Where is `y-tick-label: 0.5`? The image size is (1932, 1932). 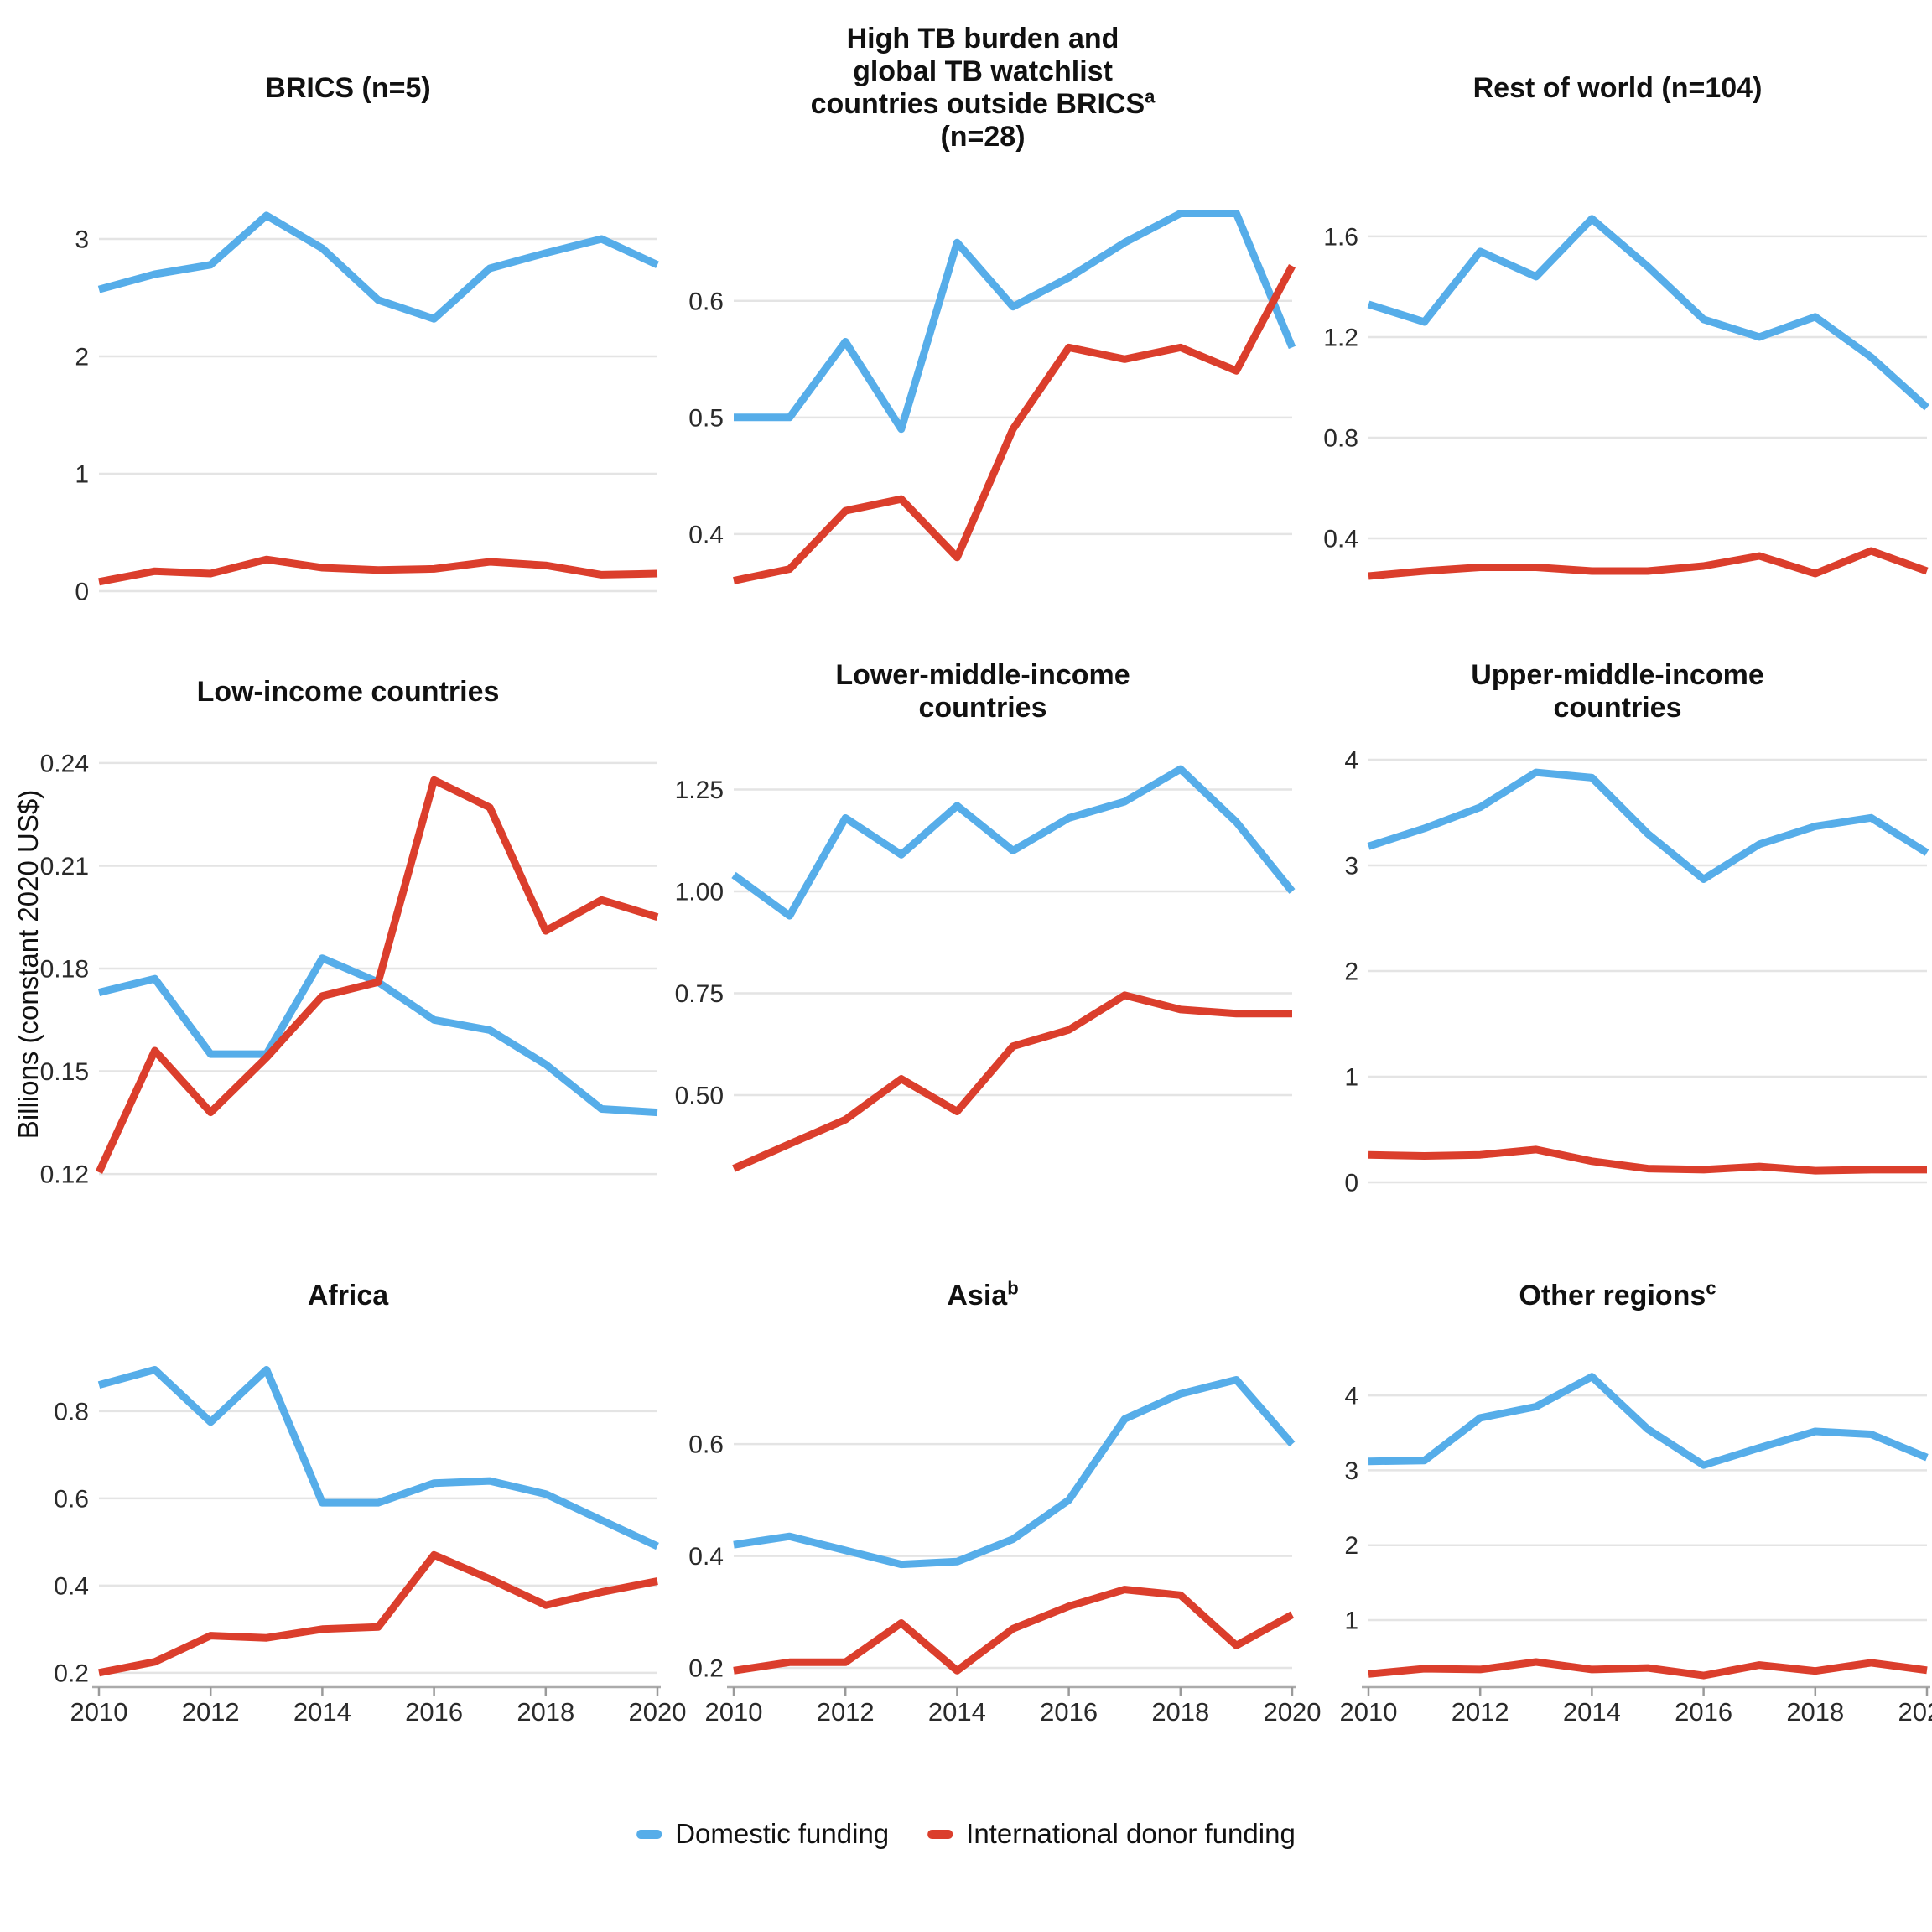
y-tick-label: 0.5 is located at coordinates (706, 418).